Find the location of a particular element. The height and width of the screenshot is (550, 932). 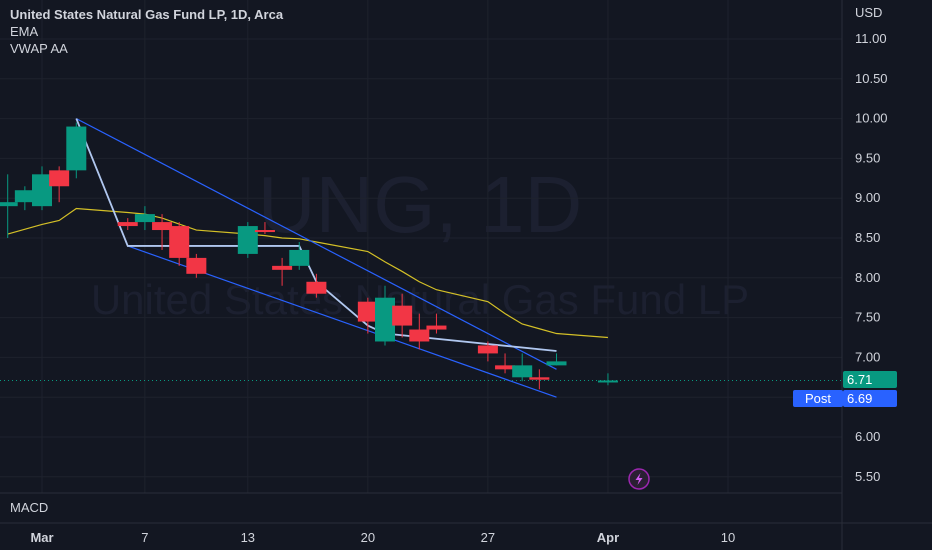

time-axis: Mar 7 13 20 27 Apr 10 is located at coordinates (382, 537).